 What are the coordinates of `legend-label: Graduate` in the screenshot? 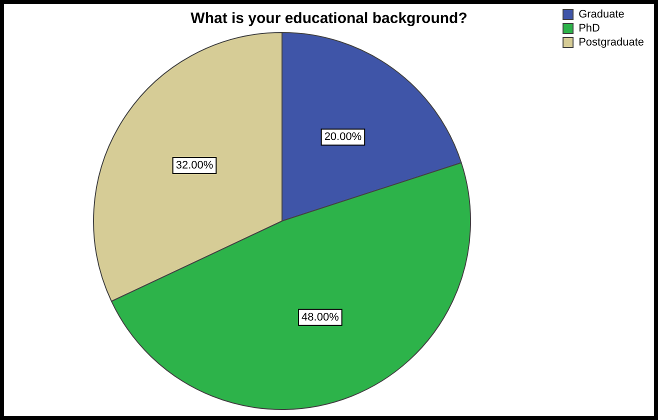 It's located at (601, 14).